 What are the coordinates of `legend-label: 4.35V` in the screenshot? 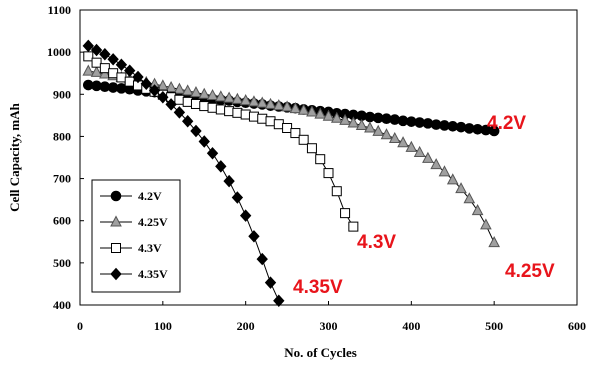 It's located at (153, 274).